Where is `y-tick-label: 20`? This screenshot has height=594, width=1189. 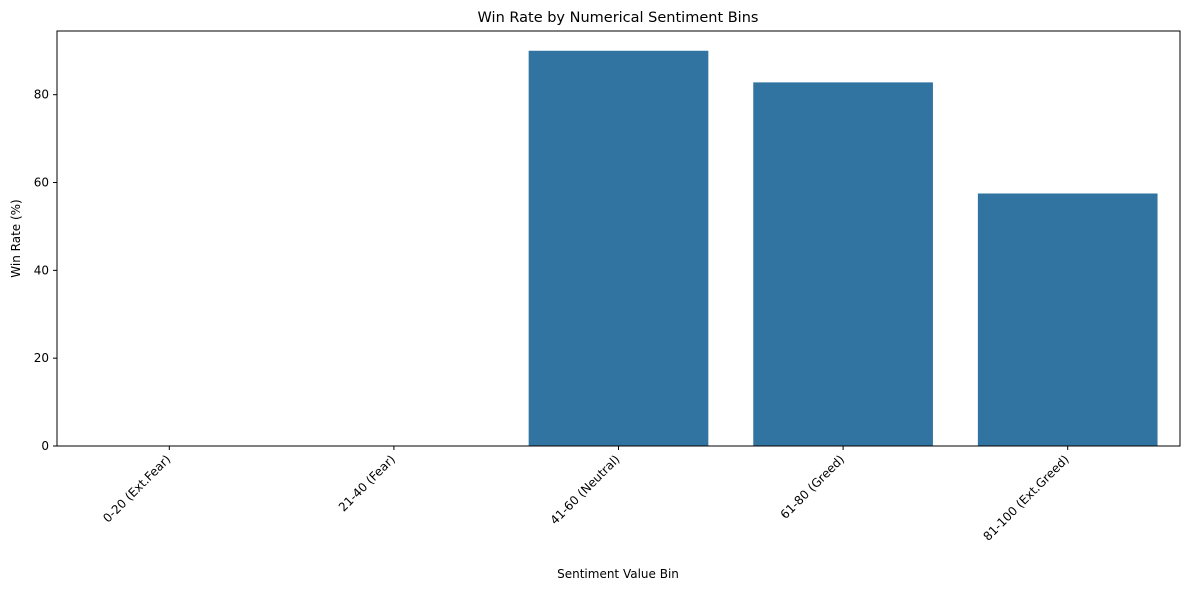 y-tick-label: 20 is located at coordinates (41, 358).